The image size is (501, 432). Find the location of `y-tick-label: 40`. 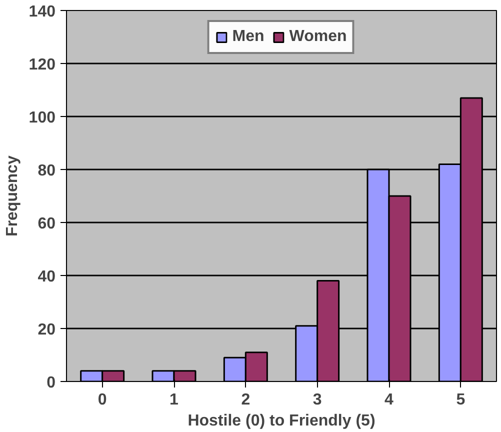

y-tick-label: 40 is located at coordinates (47, 277).